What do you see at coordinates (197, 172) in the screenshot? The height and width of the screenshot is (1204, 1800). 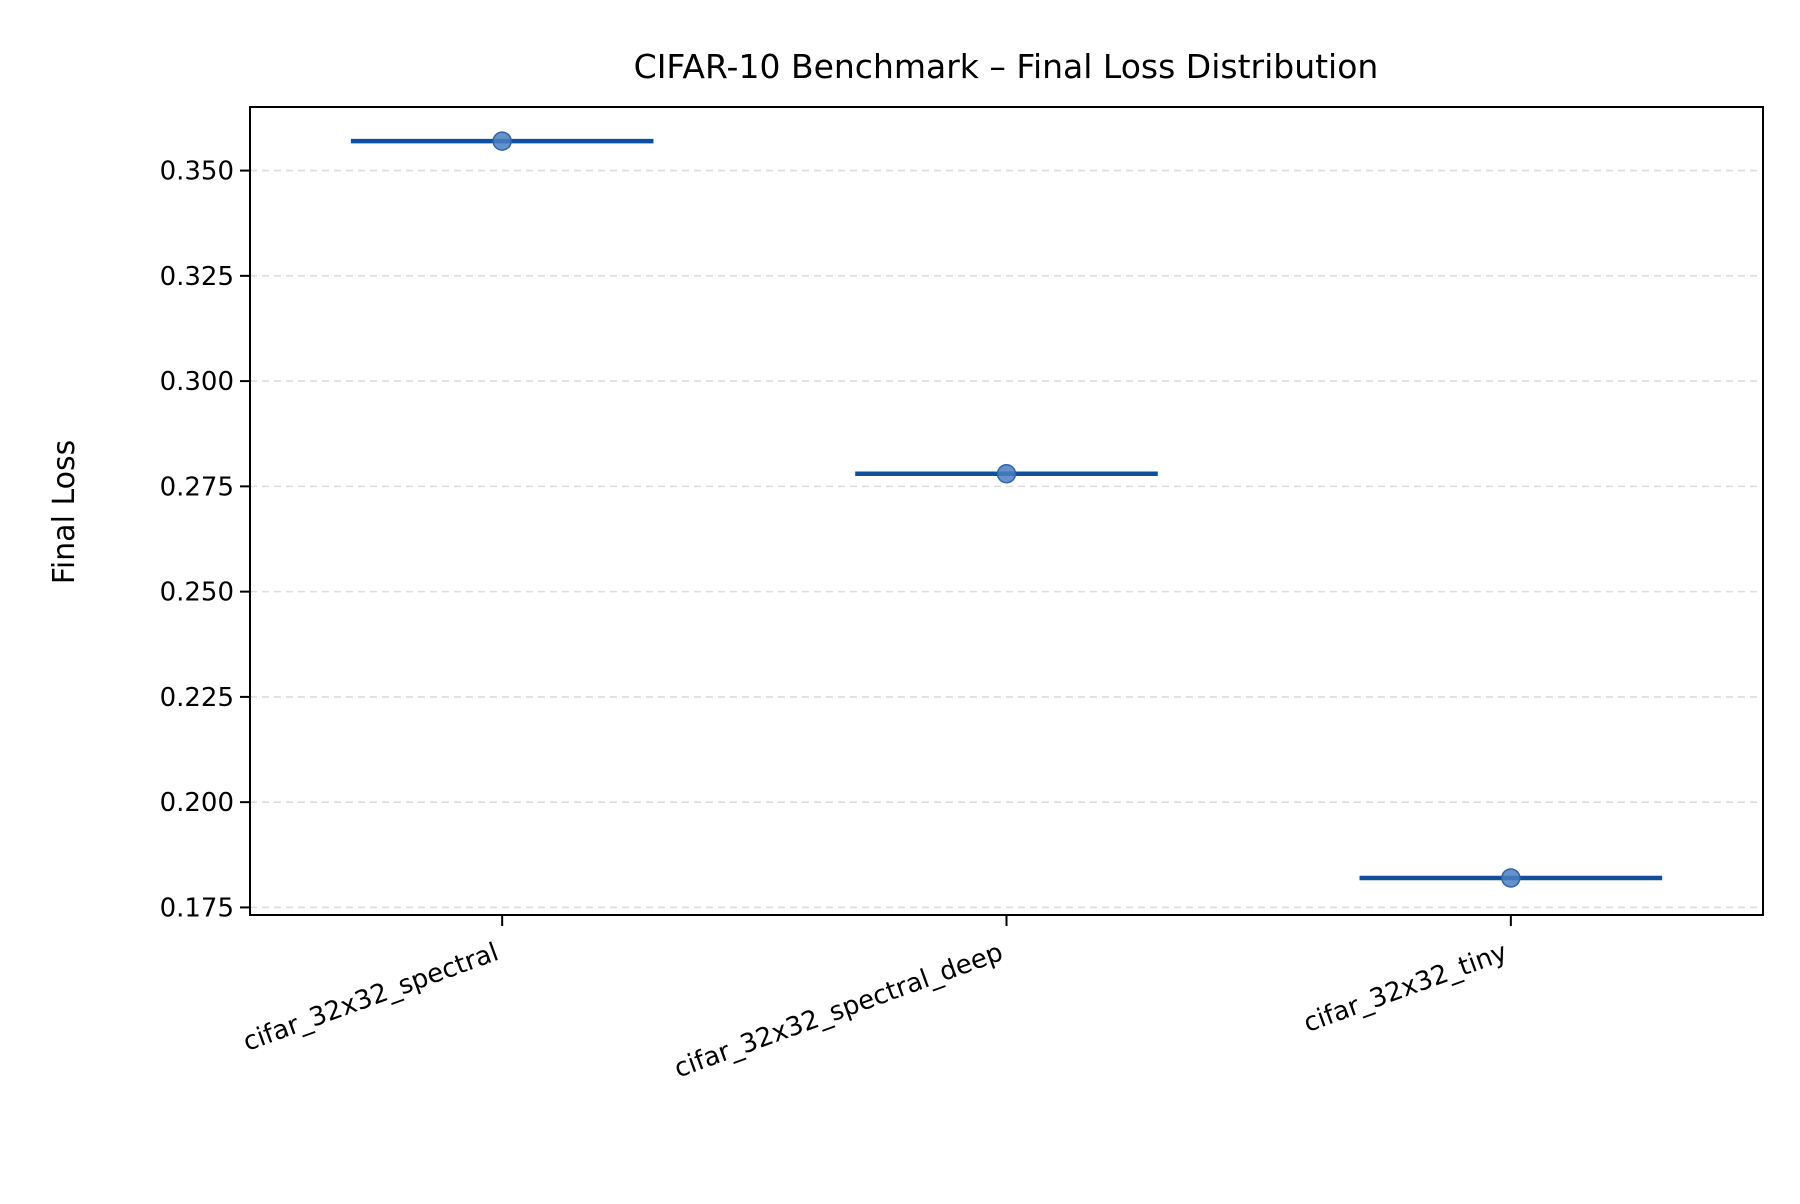 I see `y-tick-label: 0.350` at bounding box center [197, 172].